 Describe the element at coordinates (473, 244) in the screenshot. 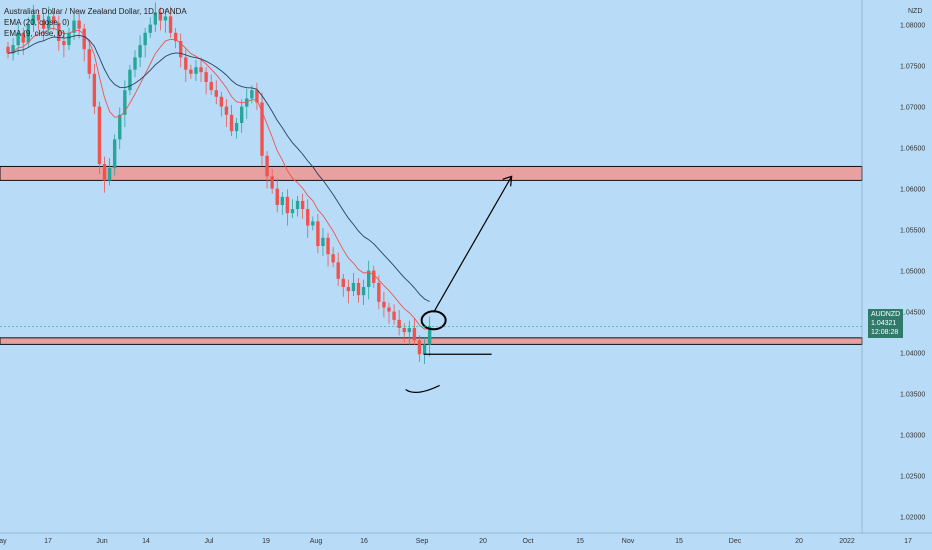

I see `projection-arrow` at that location.